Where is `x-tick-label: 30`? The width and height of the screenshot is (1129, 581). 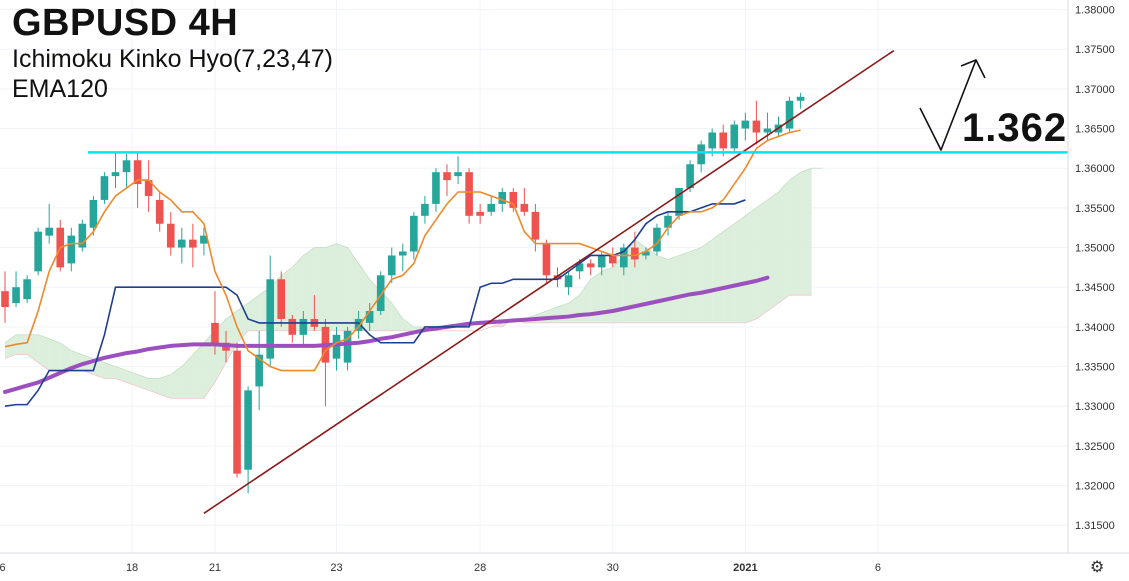 x-tick-label: 30 is located at coordinates (613, 568).